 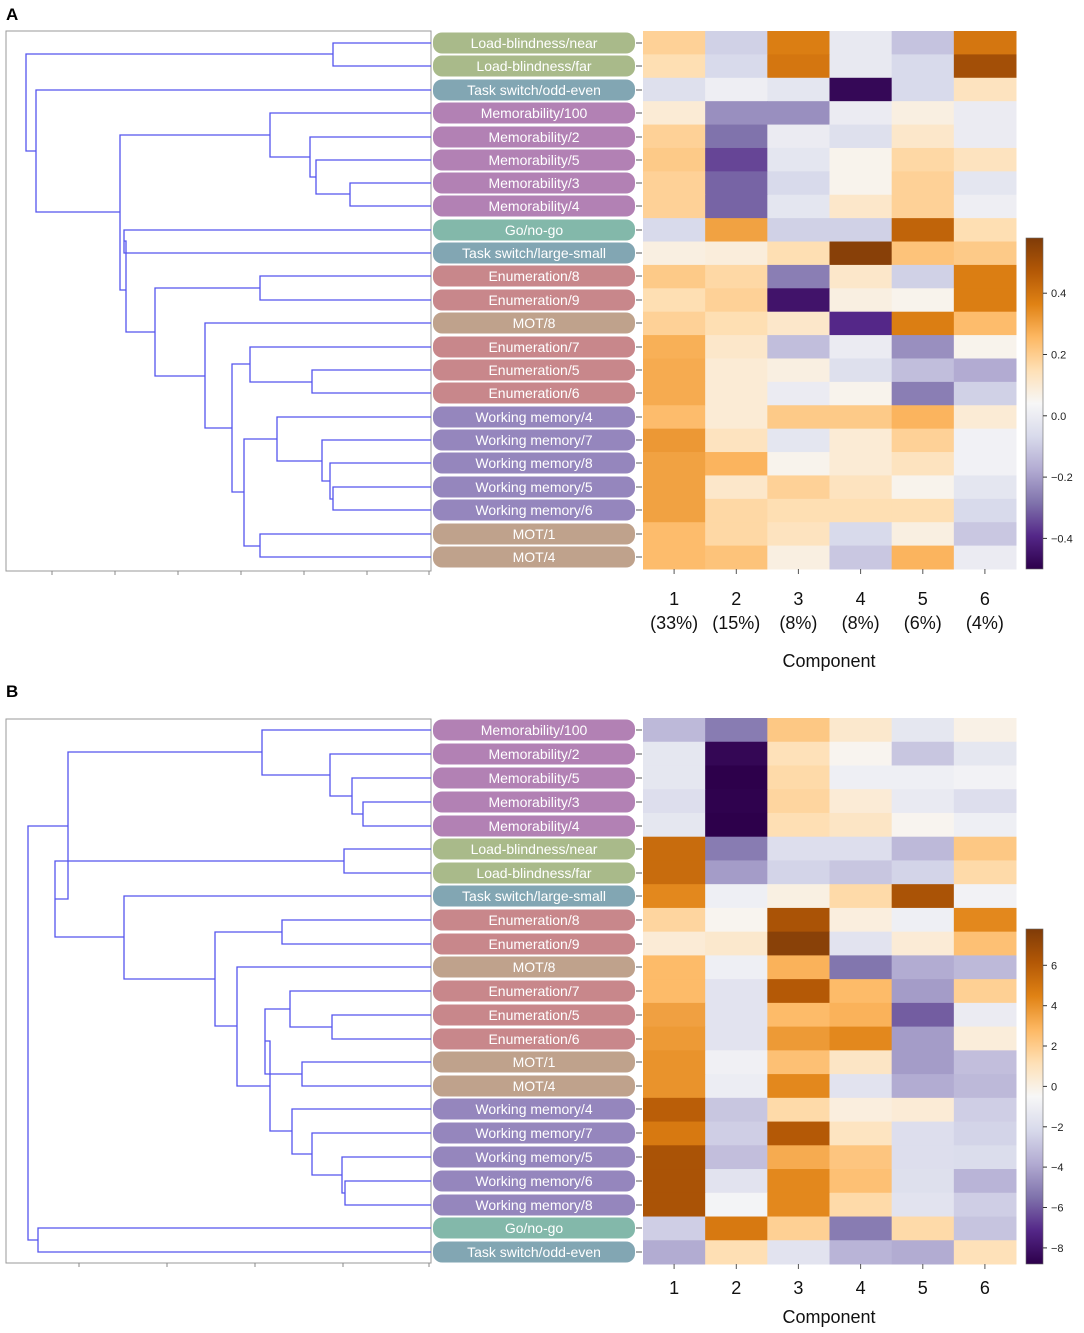 I want to click on row-label-text: Memorability/5, so click(x=533, y=160).